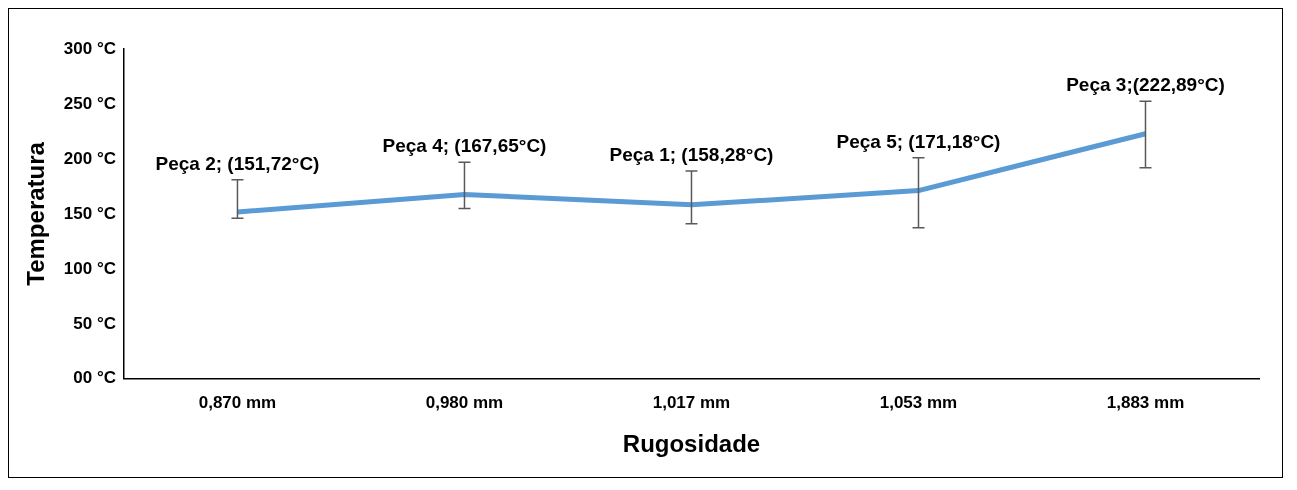  I want to click on y-axis-title: Temperatura, so click(36, 213).